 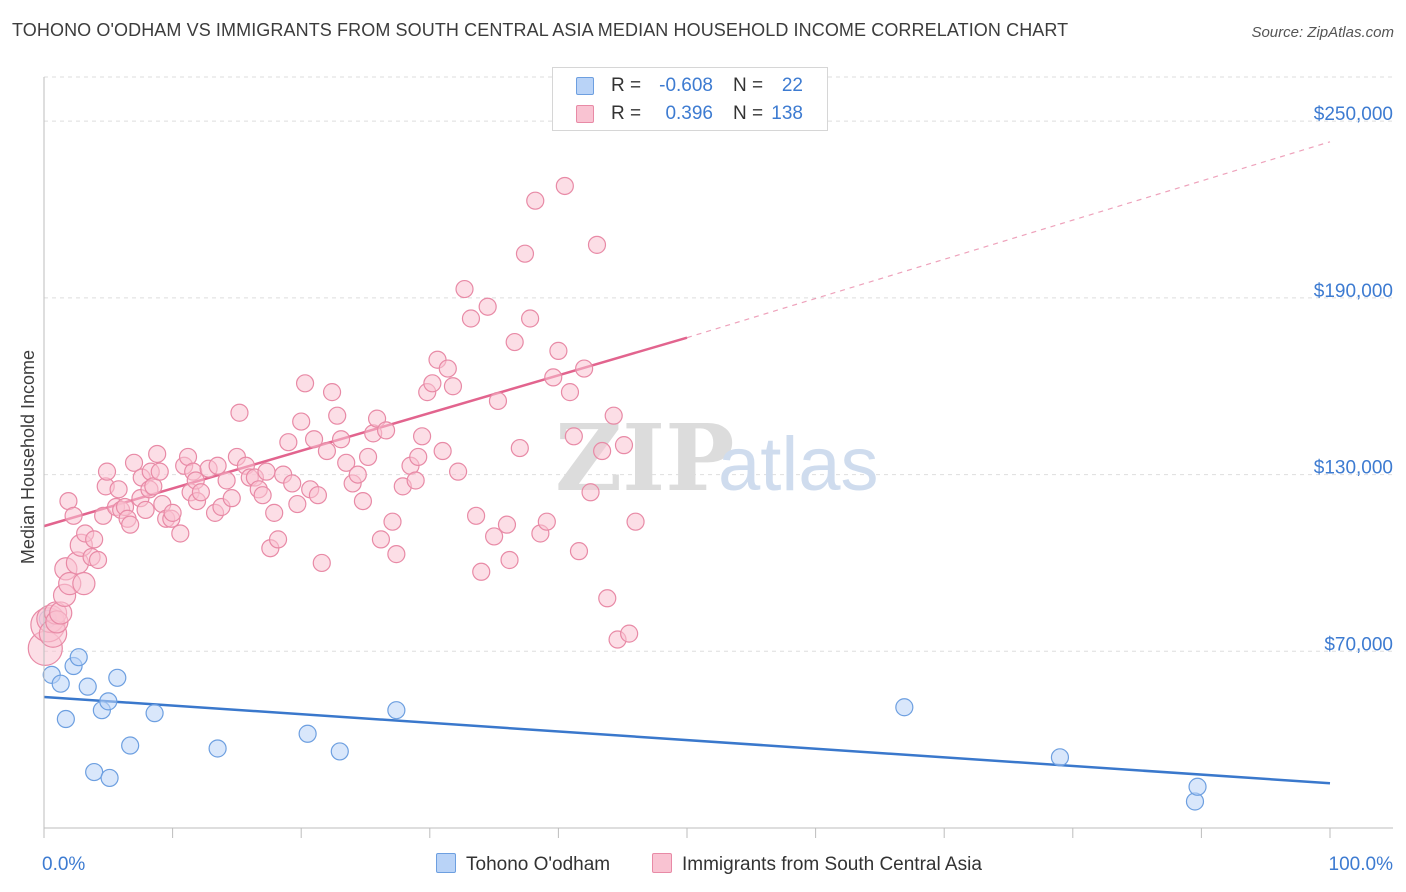 What do you see at coordinates (1361, 864) in the screenshot?
I see `x-tick-label: 100.0%` at bounding box center [1361, 864].